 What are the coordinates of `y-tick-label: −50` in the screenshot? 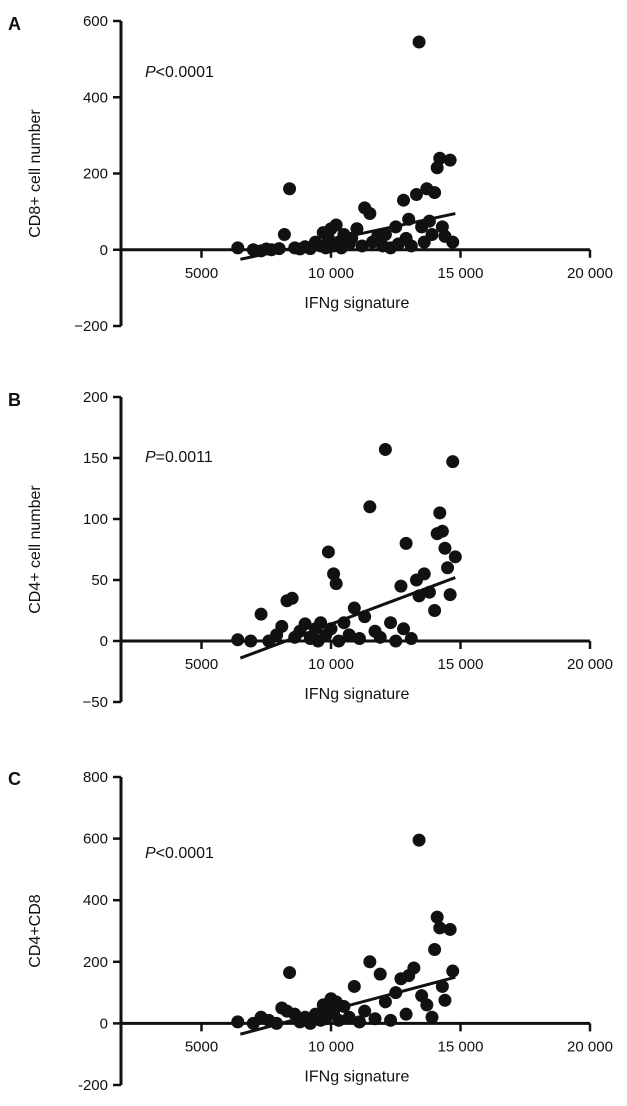 It's located at (95, 702).